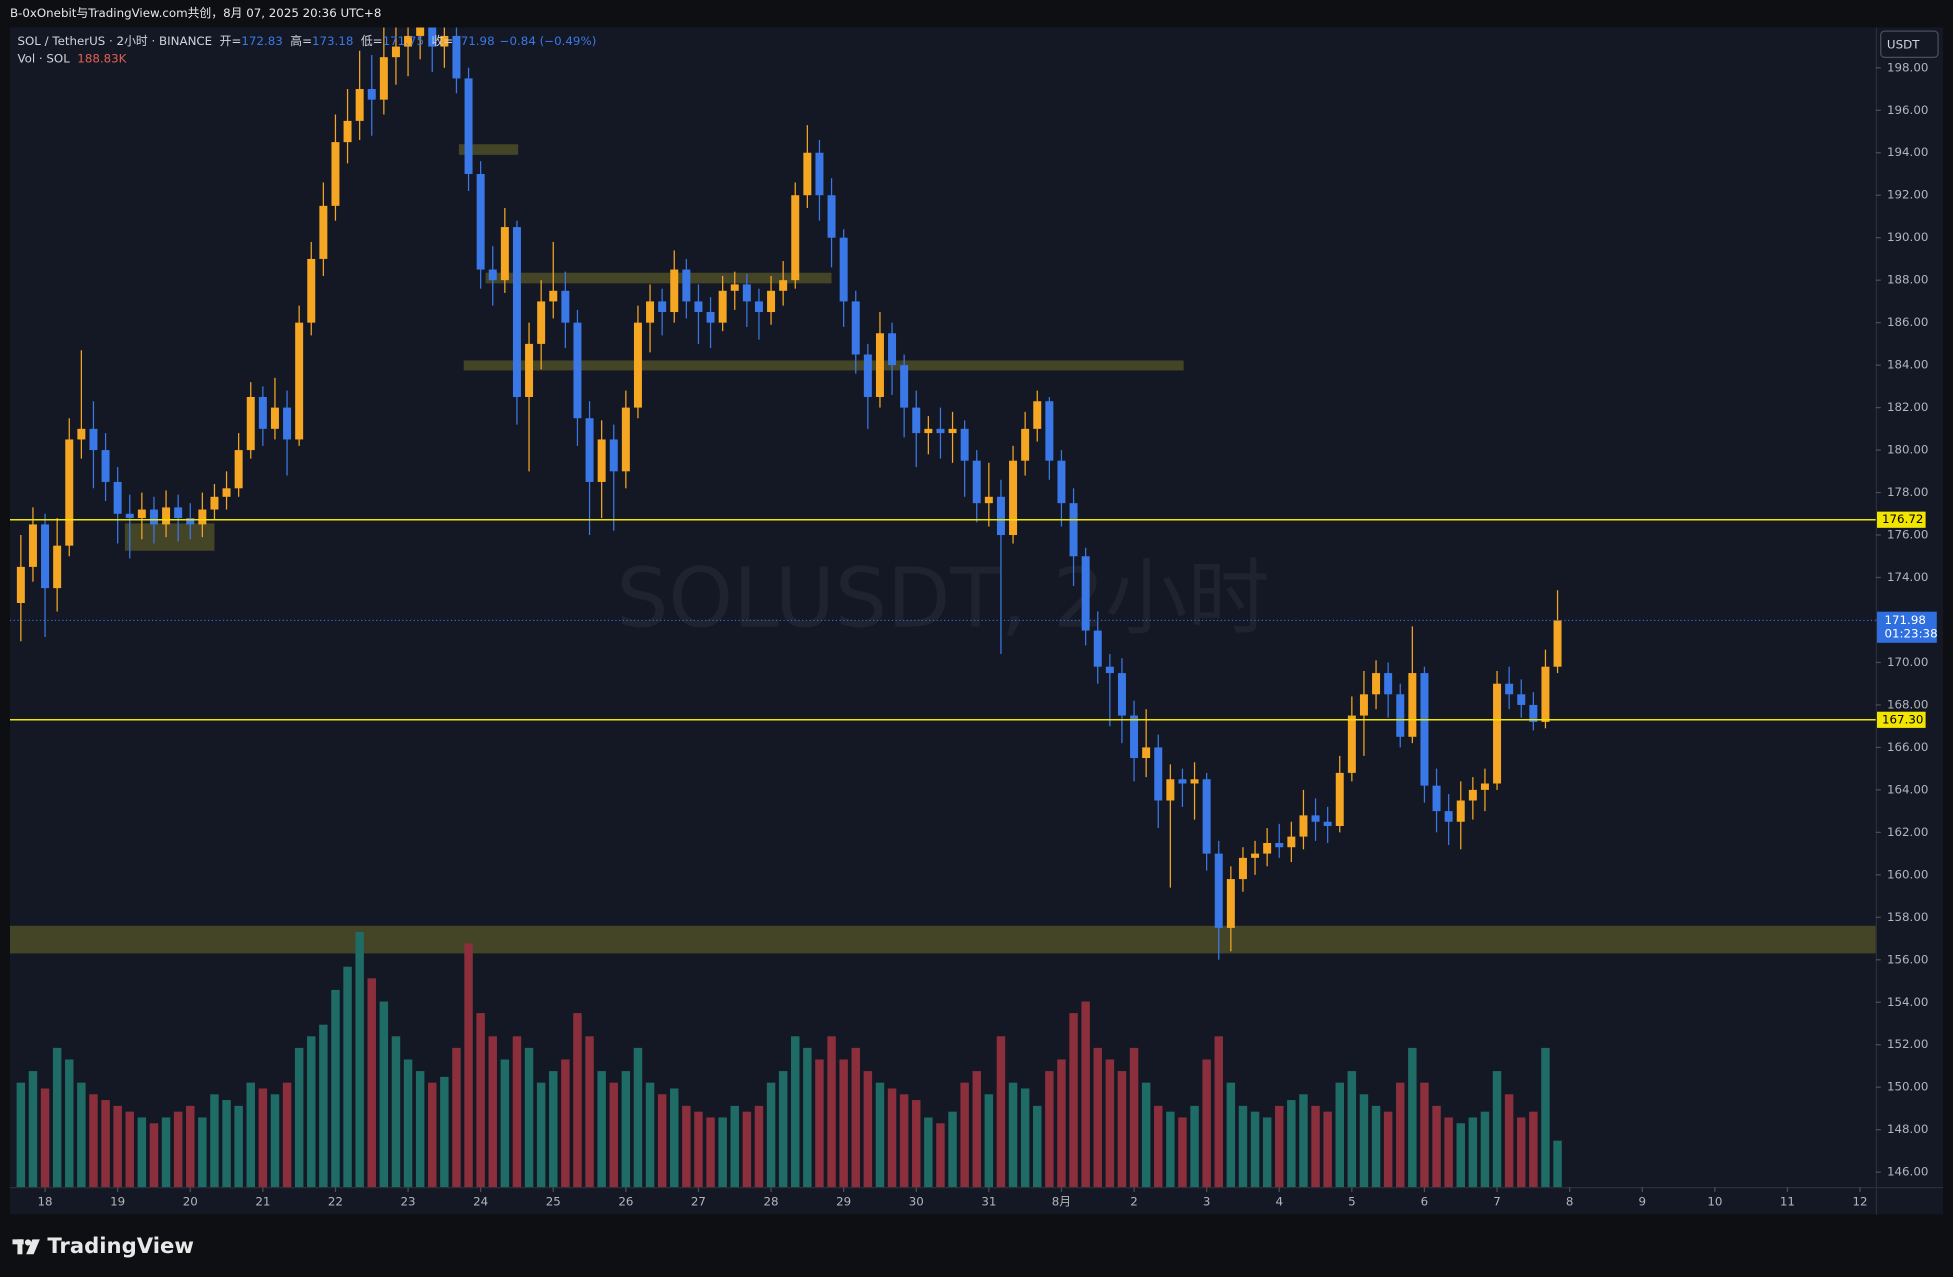  Describe the element at coordinates (1642, 1201) in the screenshot. I see `x-tick-label: 9` at that location.